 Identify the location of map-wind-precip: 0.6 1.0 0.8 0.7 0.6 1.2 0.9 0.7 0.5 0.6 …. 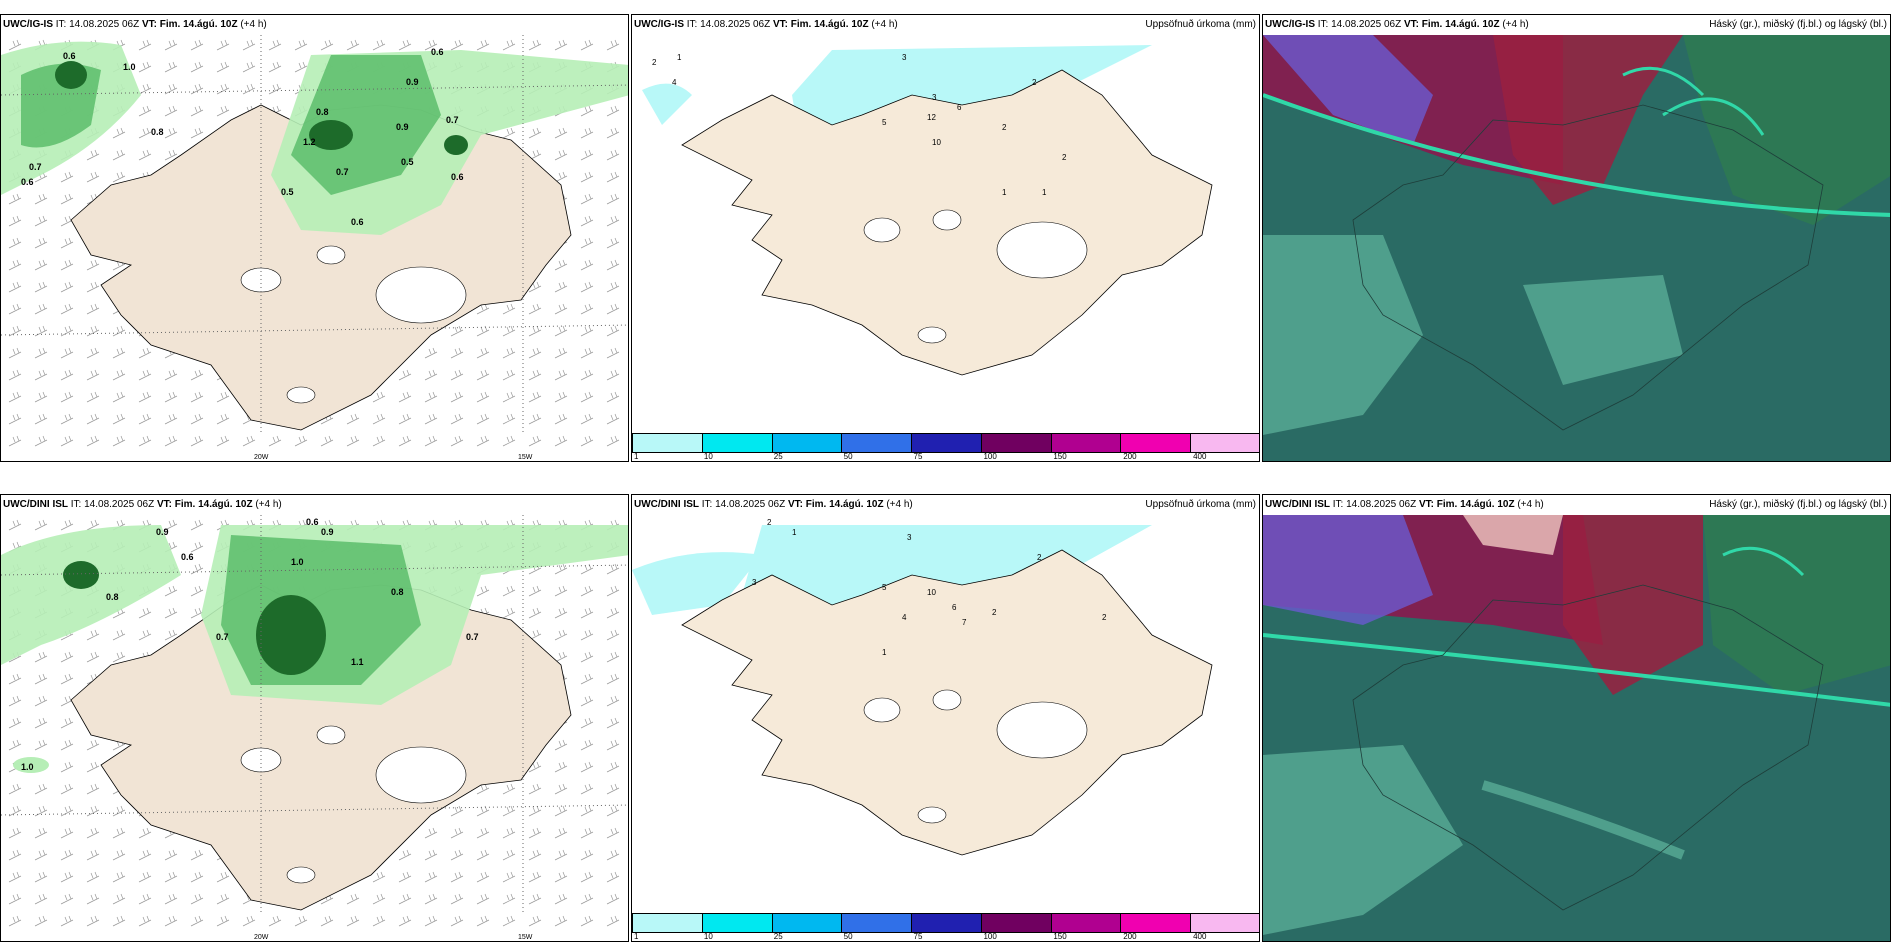
(314, 248).